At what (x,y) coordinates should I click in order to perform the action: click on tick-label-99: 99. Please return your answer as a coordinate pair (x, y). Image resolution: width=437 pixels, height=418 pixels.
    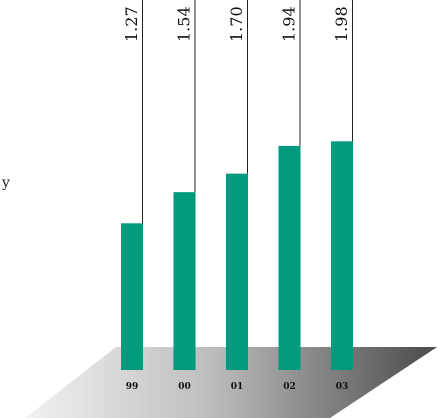
    Looking at the image, I should click on (132, 387).